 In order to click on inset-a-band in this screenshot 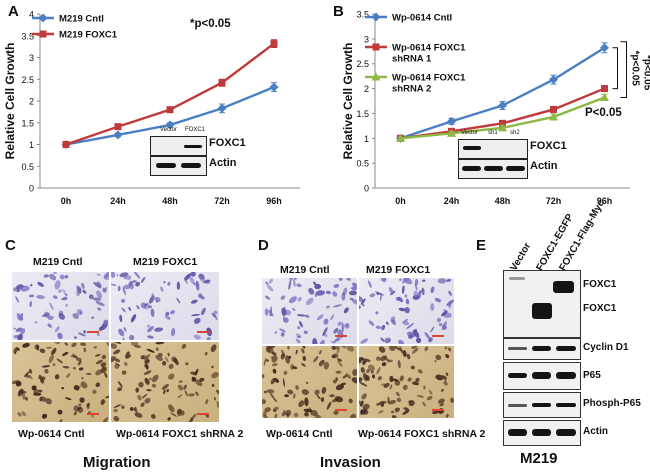, I will do `click(193, 146)`.